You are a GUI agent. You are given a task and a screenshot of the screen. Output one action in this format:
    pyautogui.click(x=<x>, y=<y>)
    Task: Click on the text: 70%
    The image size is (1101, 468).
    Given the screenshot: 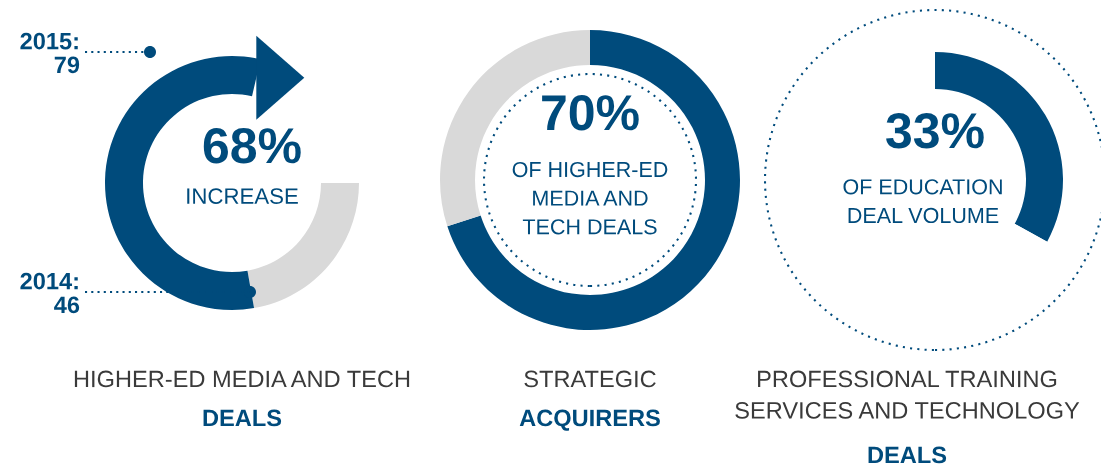 What is the action you would take?
    pyautogui.click(x=590, y=113)
    